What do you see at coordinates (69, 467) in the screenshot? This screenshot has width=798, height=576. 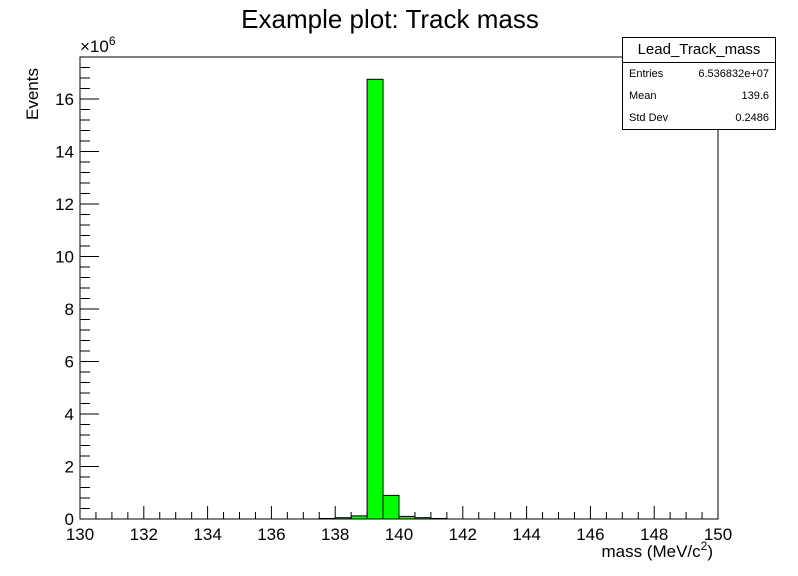 I see `y-tick-label: 2` at bounding box center [69, 467].